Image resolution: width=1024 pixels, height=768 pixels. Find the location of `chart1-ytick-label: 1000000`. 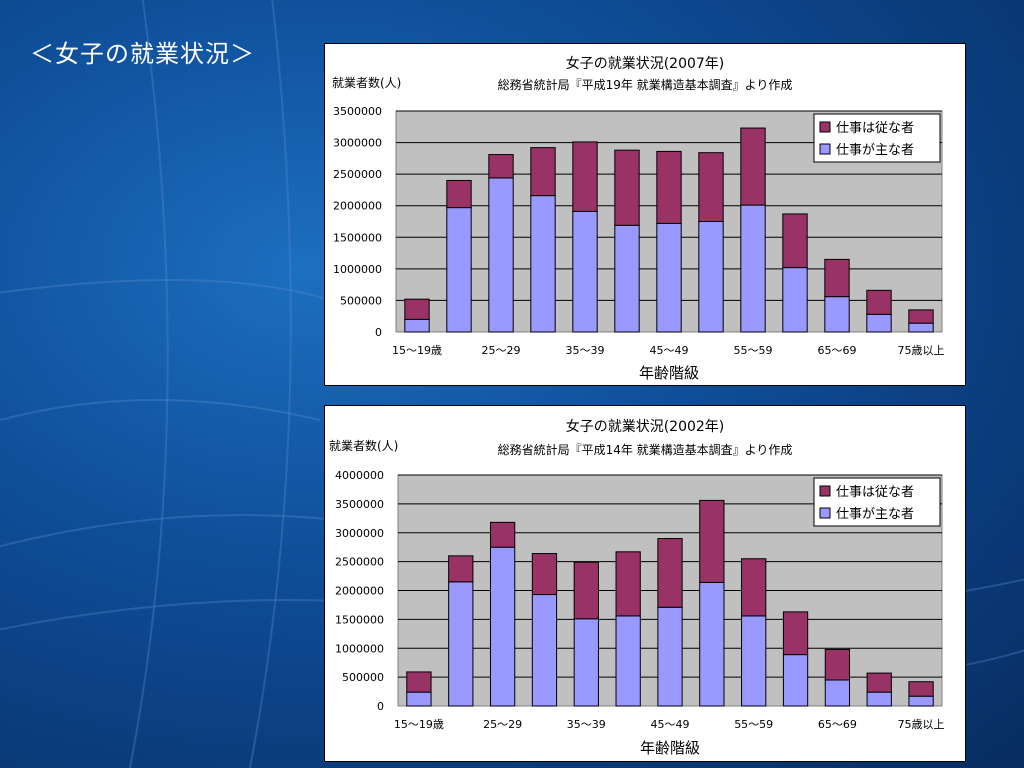

chart1-ytick-label: 1000000 is located at coordinates (357, 269).